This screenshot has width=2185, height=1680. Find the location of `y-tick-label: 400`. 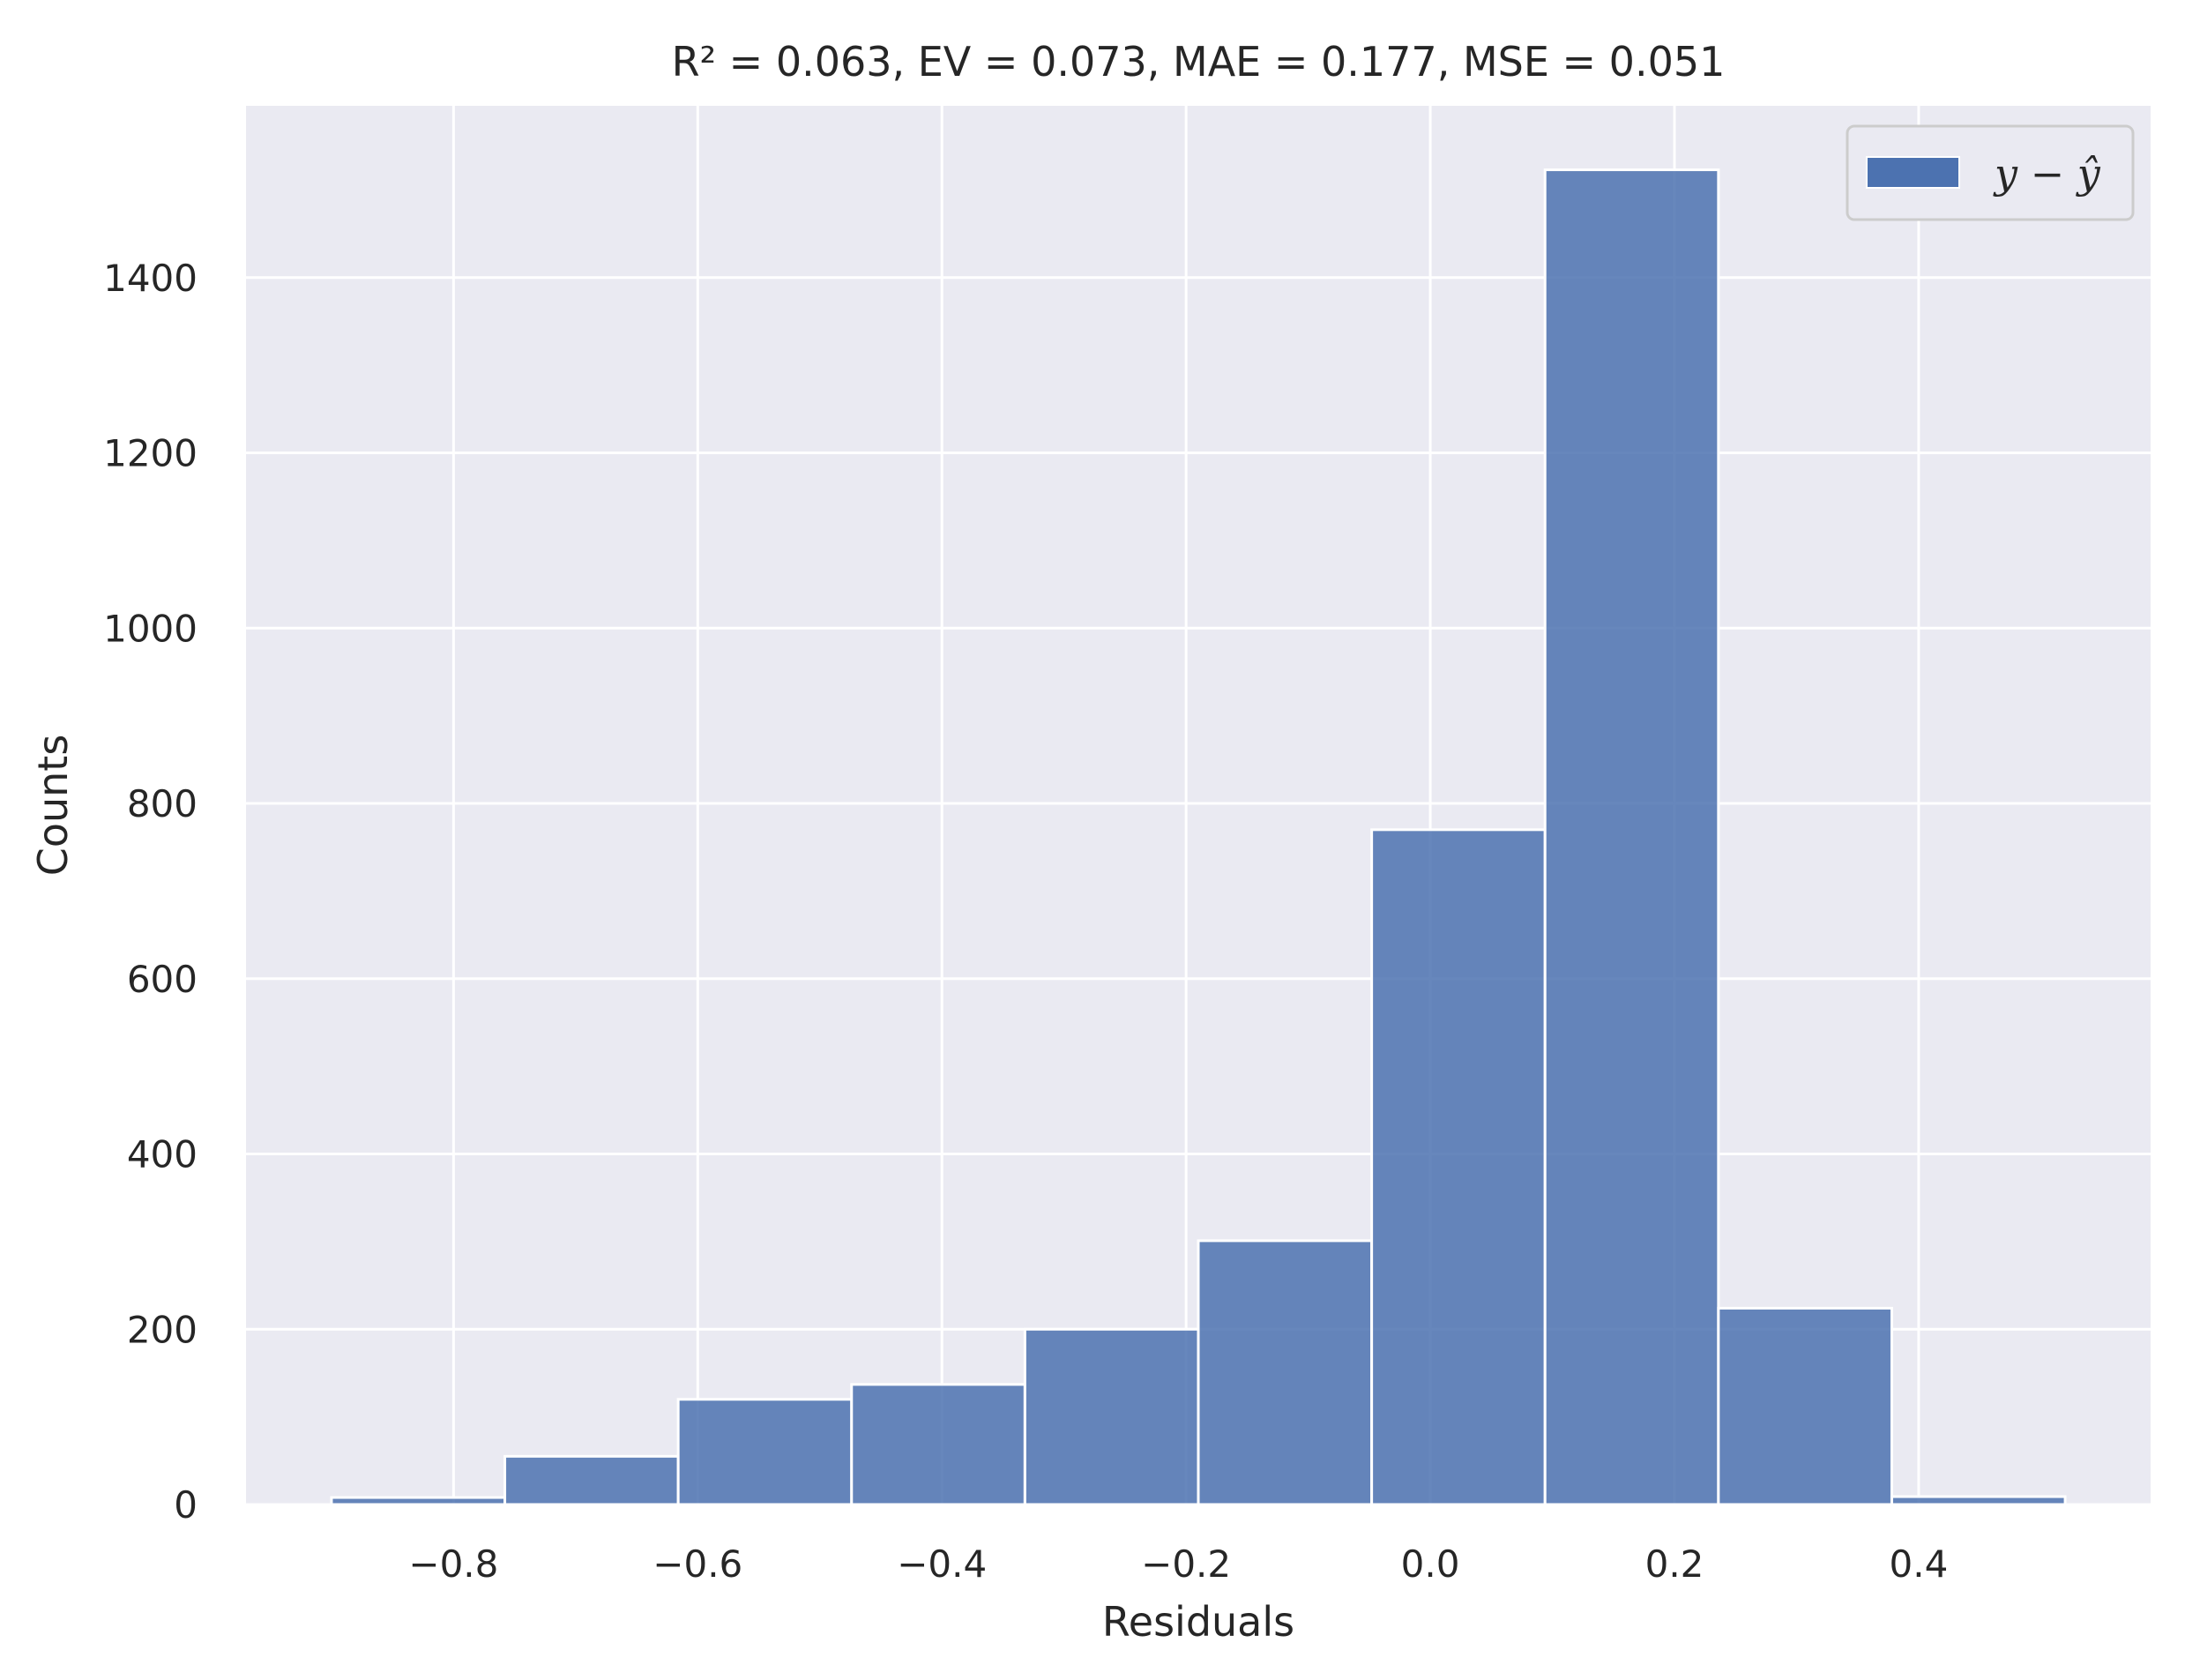

y-tick-label: 400 is located at coordinates (163, 1154).